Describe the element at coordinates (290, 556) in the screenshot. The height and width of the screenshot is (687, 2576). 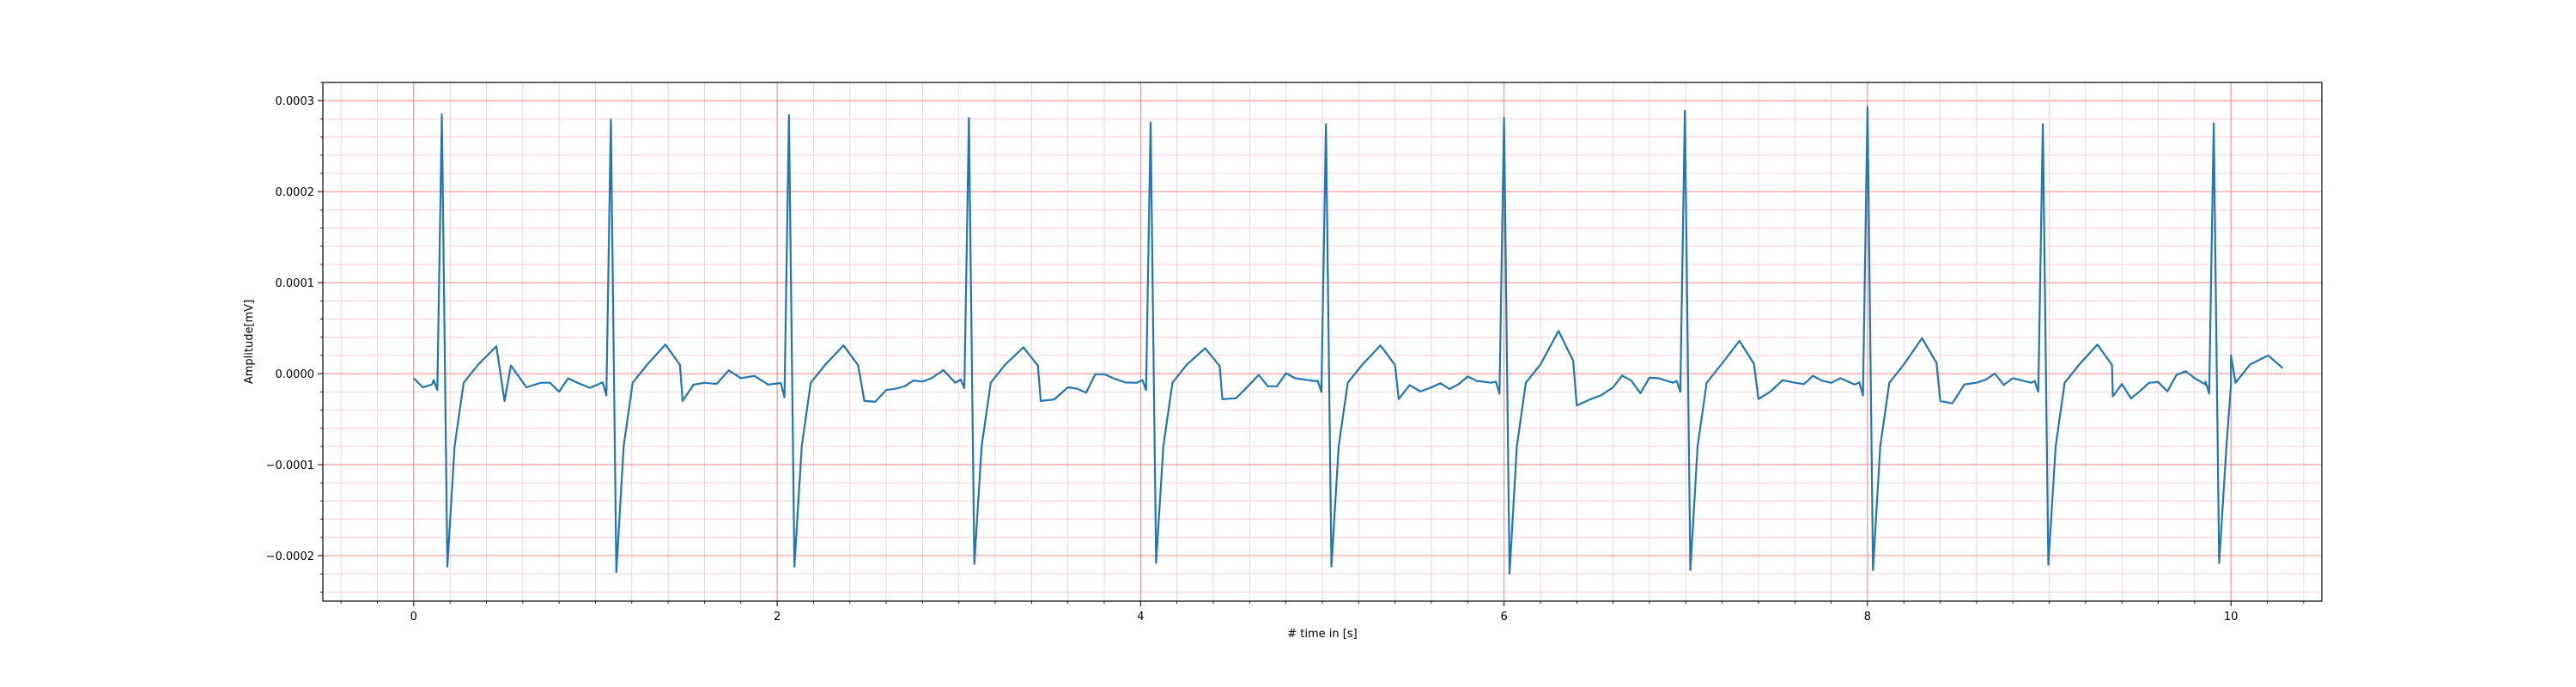
I see `y-tick-label: −0.0002` at that location.